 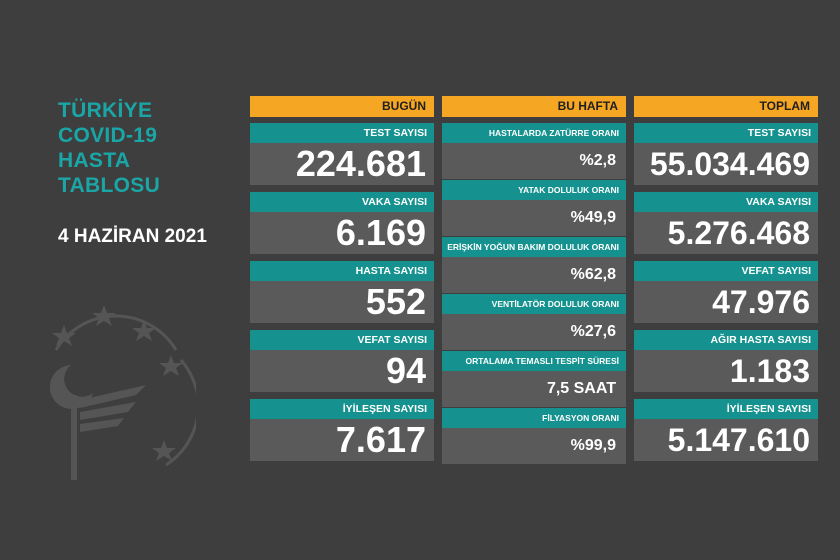 I want to click on total-header: TOPLAM, so click(x=726, y=106).